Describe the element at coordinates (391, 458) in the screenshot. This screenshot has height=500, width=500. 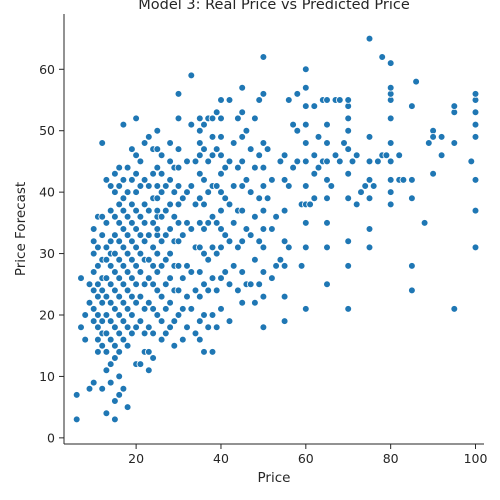
I see `x-tick-label: 80` at that location.